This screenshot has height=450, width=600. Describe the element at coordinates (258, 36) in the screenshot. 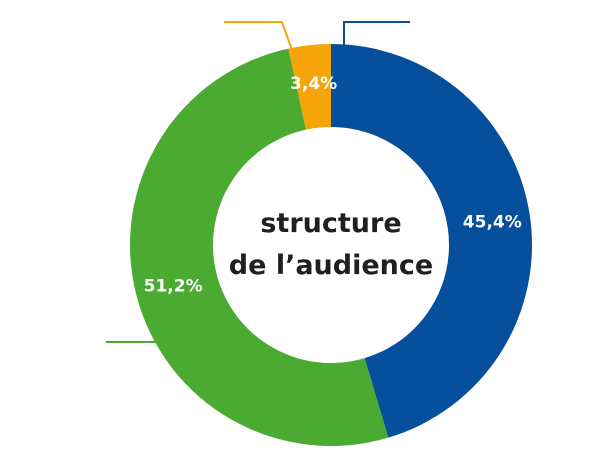

I see `leader-line-orange` at that location.